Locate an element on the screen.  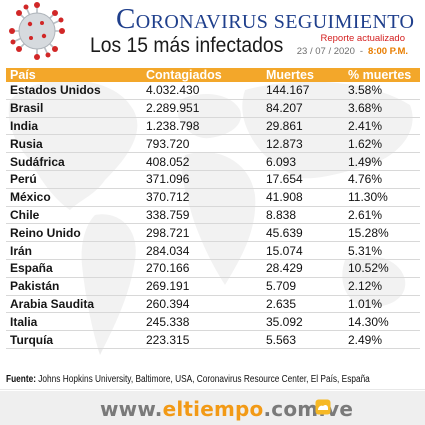
report-date-value: 23 / 07 / 2020 is located at coordinates (325, 51).